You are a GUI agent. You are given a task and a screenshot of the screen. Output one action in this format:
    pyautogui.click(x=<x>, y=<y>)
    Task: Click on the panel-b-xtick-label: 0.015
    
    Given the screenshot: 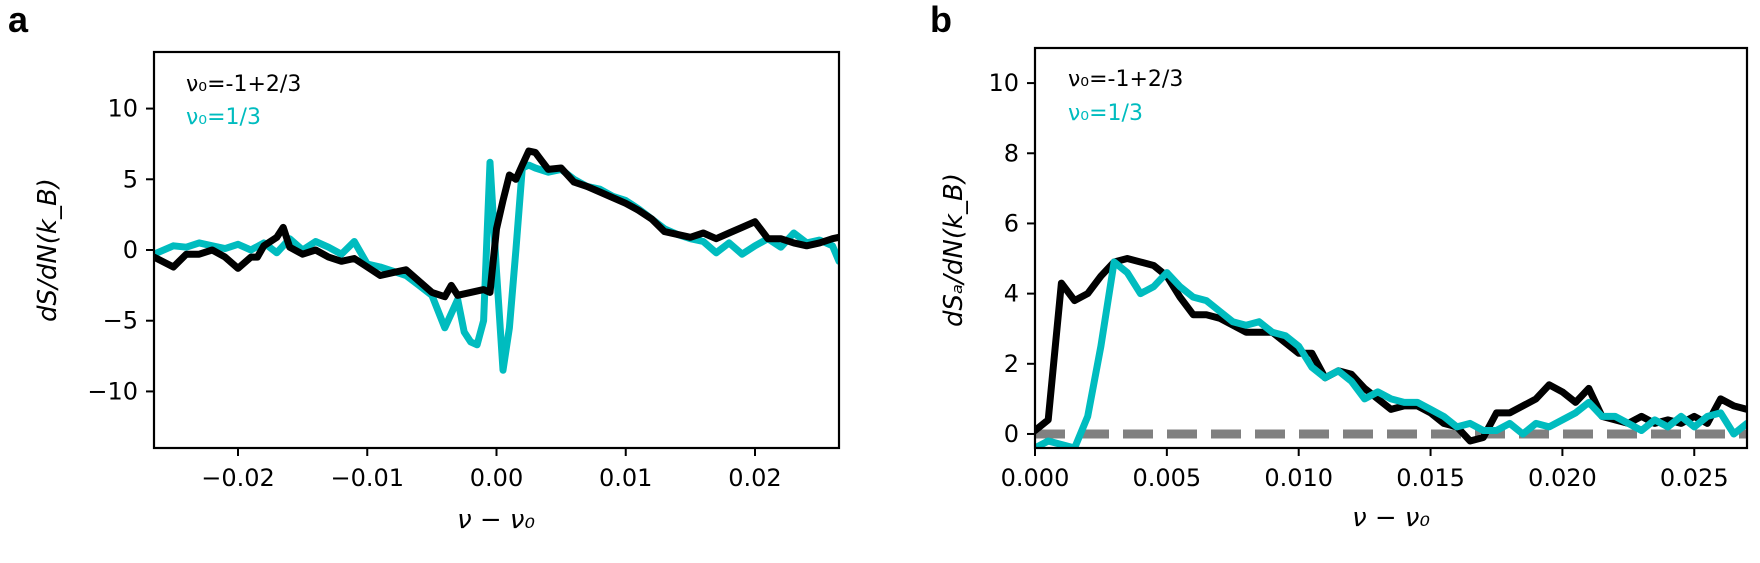 What is the action you would take?
    pyautogui.click(x=1430, y=478)
    